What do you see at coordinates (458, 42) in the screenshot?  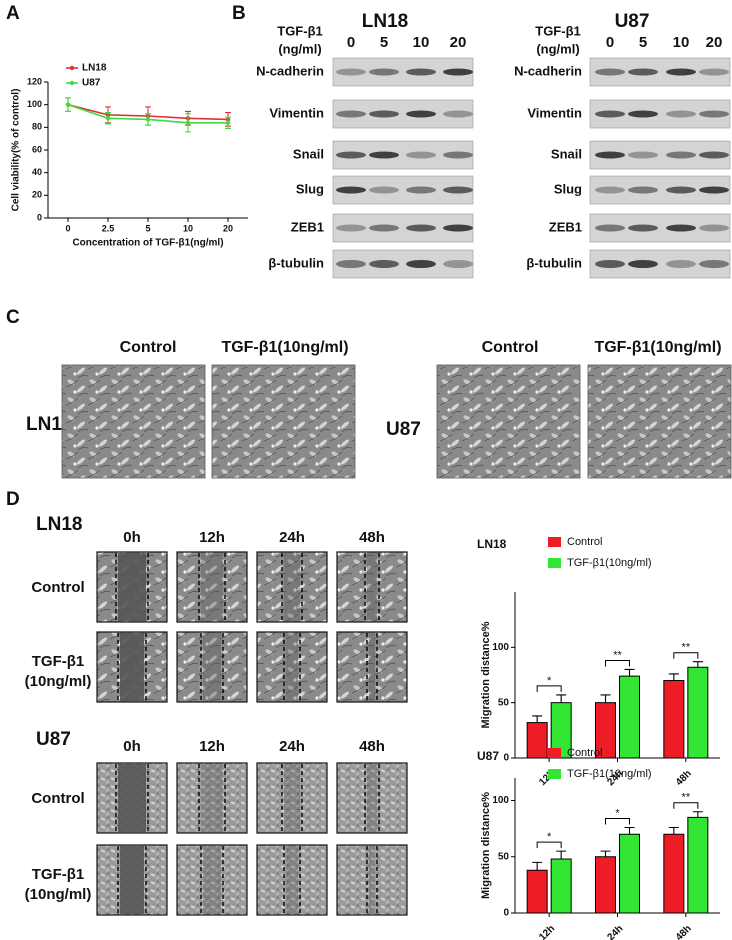 I see `dose-label: 20` at bounding box center [458, 42].